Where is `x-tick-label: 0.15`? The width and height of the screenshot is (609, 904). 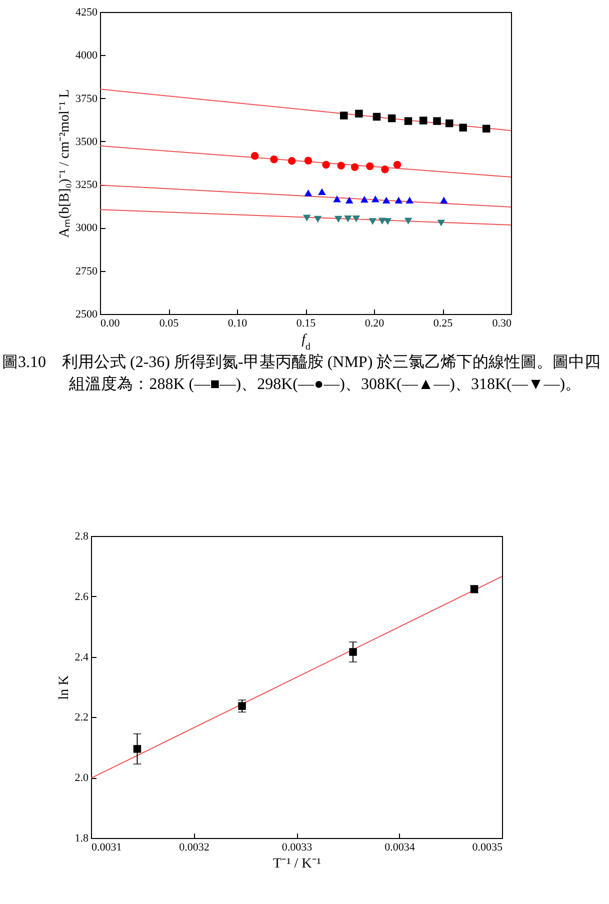 x-tick-label: 0.15 is located at coordinates (306, 324).